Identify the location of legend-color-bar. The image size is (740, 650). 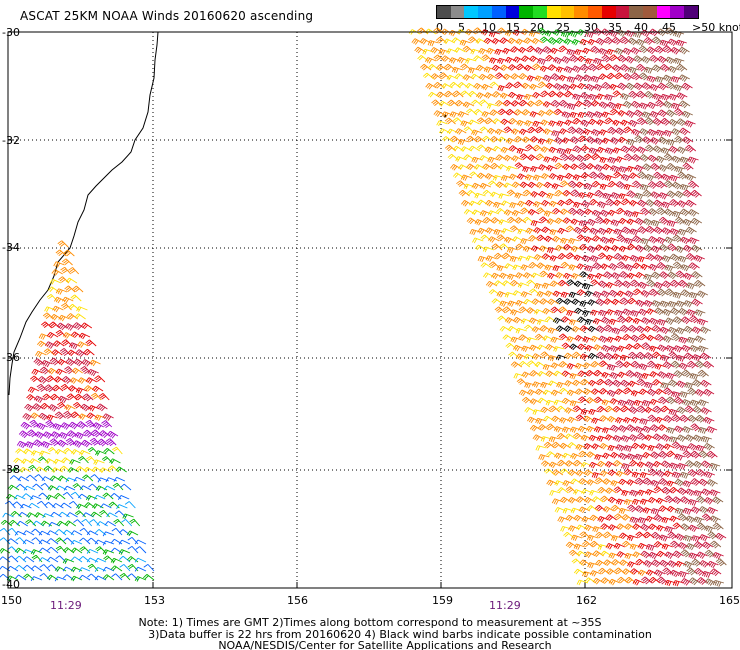
(567, 12).